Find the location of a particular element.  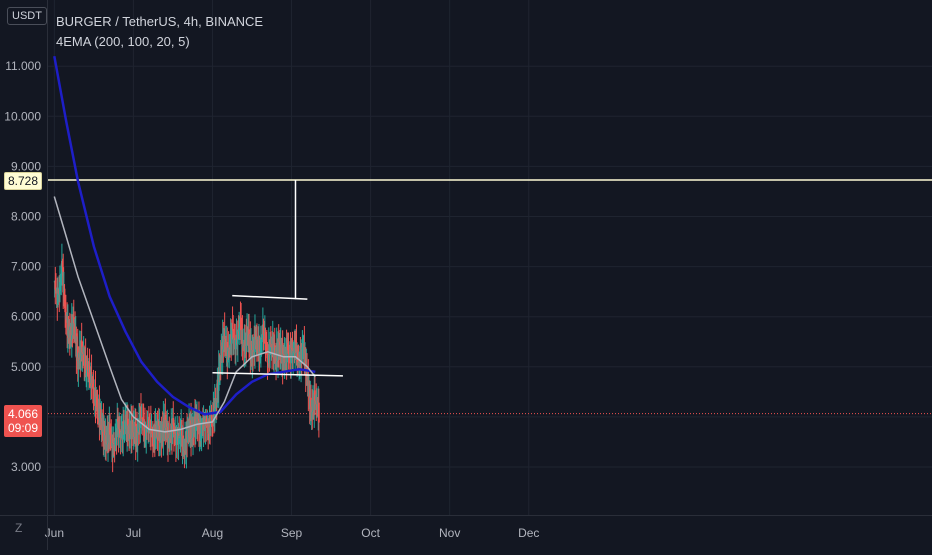

y-tick-label: 6.000 is located at coordinates (26, 317).